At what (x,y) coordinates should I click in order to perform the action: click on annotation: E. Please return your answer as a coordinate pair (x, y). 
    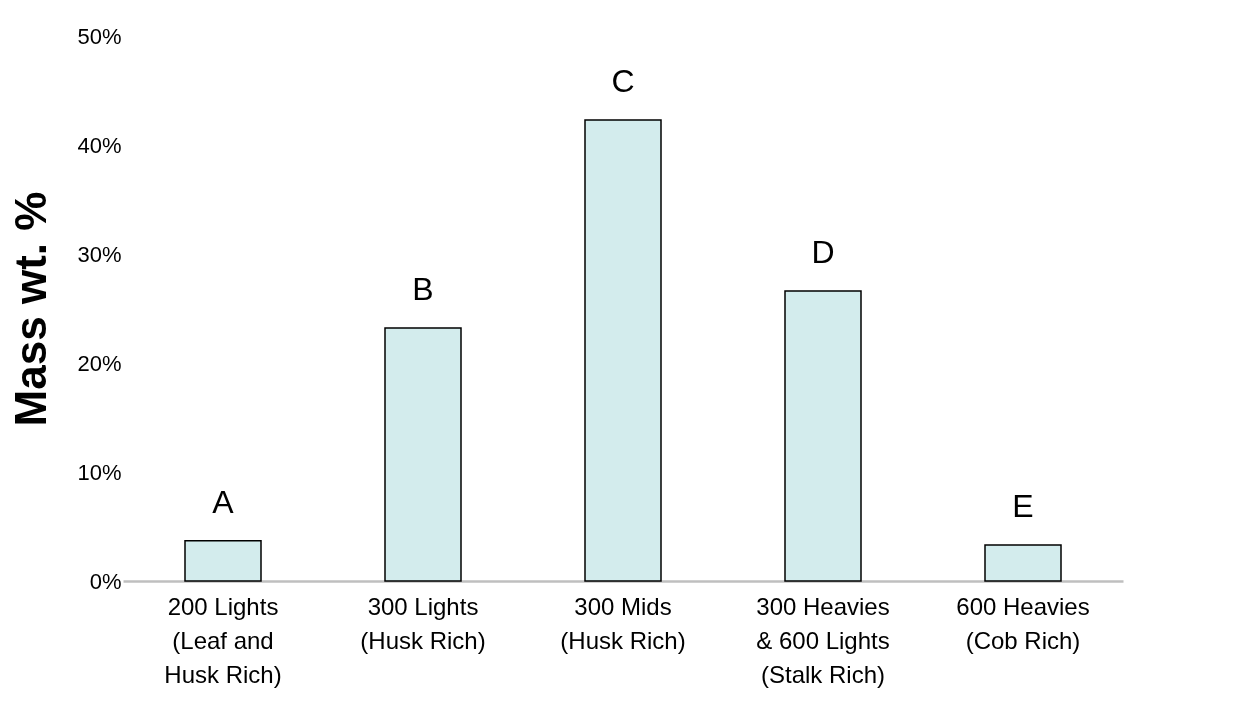
    Looking at the image, I should click on (1023, 506).